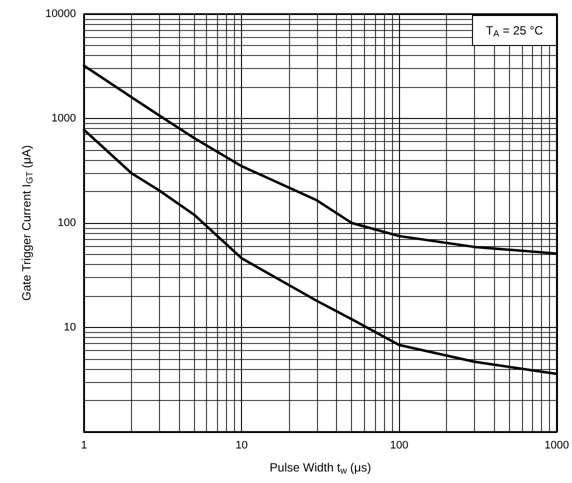 This screenshot has width=572, height=483. I want to click on y-tick-label: 100, so click(67, 223).